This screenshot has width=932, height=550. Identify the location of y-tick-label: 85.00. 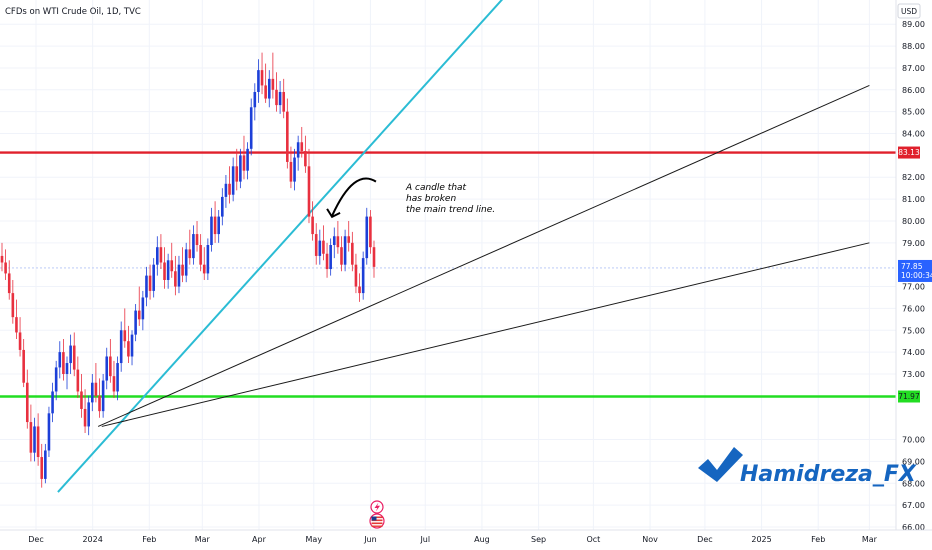
(913, 112).